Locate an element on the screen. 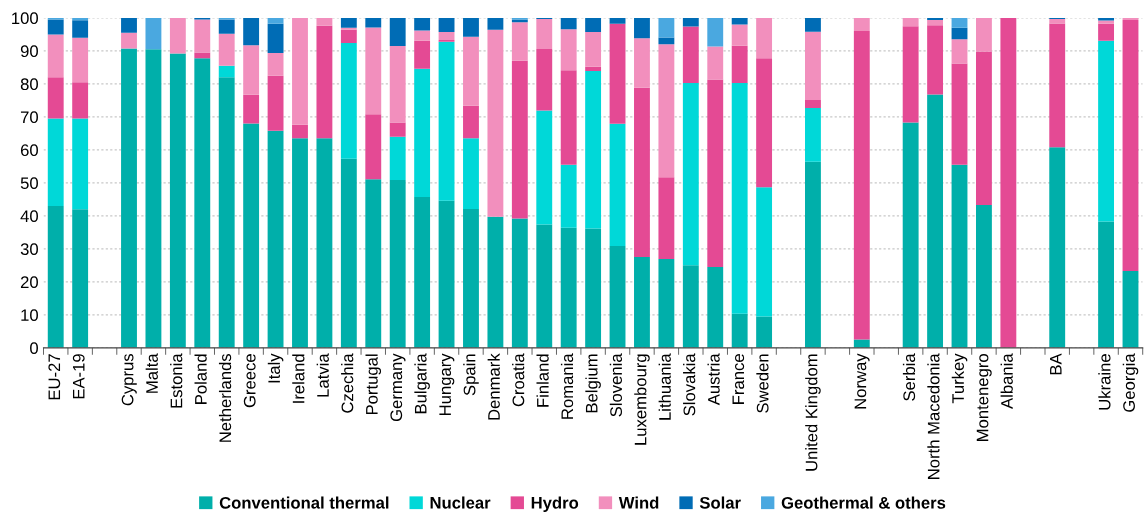 This screenshot has height=527, width=1145. x-tick-label: BA is located at coordinates (1056, 364).